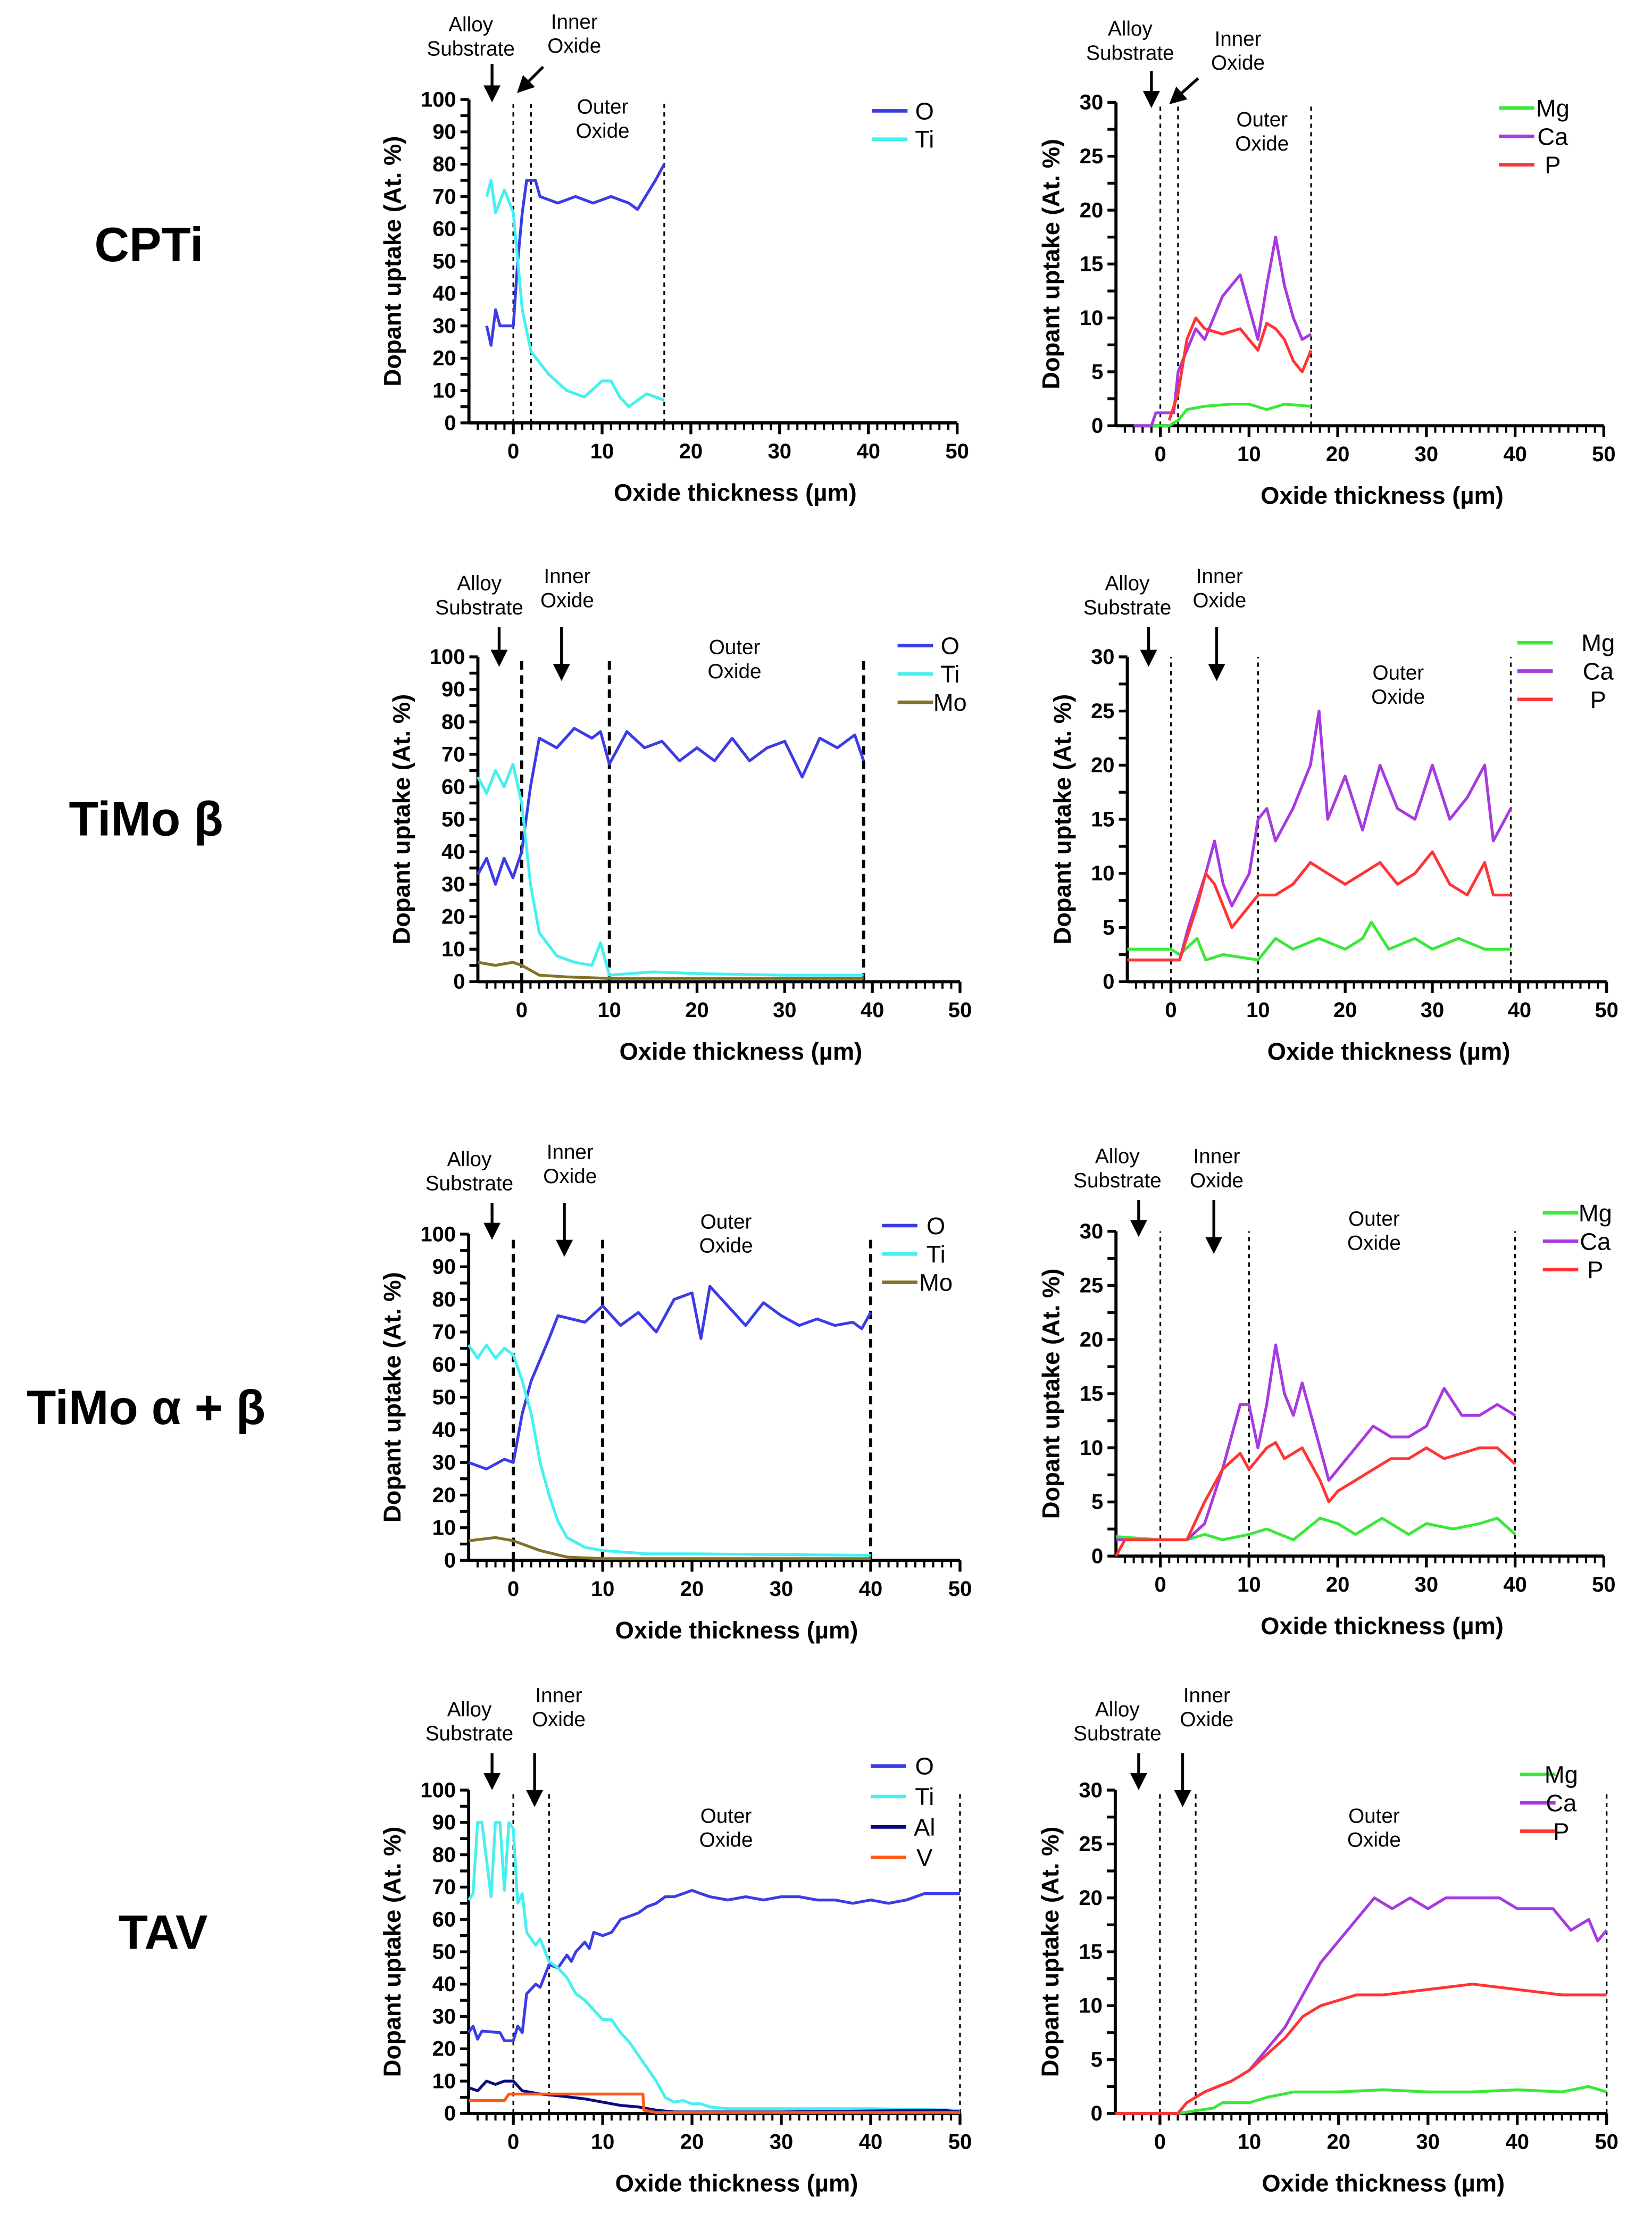 The image size is (1652, 2230). Describe the element at coordinates (1091, 1393) in the screenshot. I see `y-tick-label: 15` at that location.